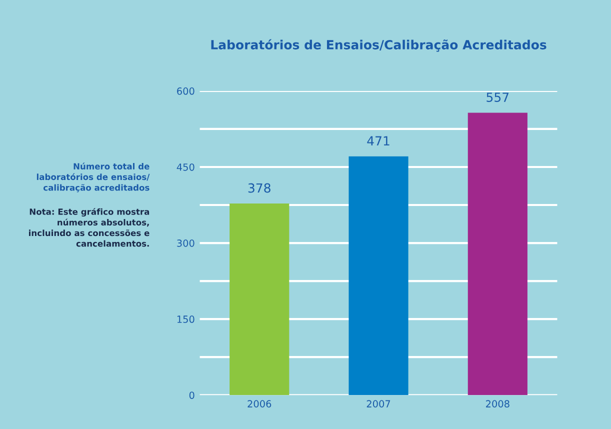  What do you see at coordinates (498, 404) in the screenshot?
I see `x-tick-label: 2008` at bounding box center [498, 404].